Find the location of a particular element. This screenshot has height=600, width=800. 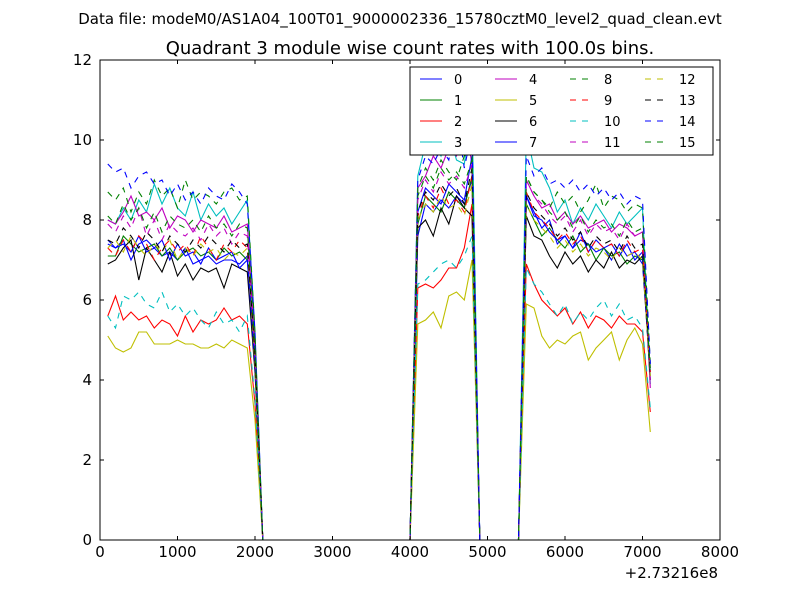

x-tick-label: 1000 is located at coordinates (177, 552).